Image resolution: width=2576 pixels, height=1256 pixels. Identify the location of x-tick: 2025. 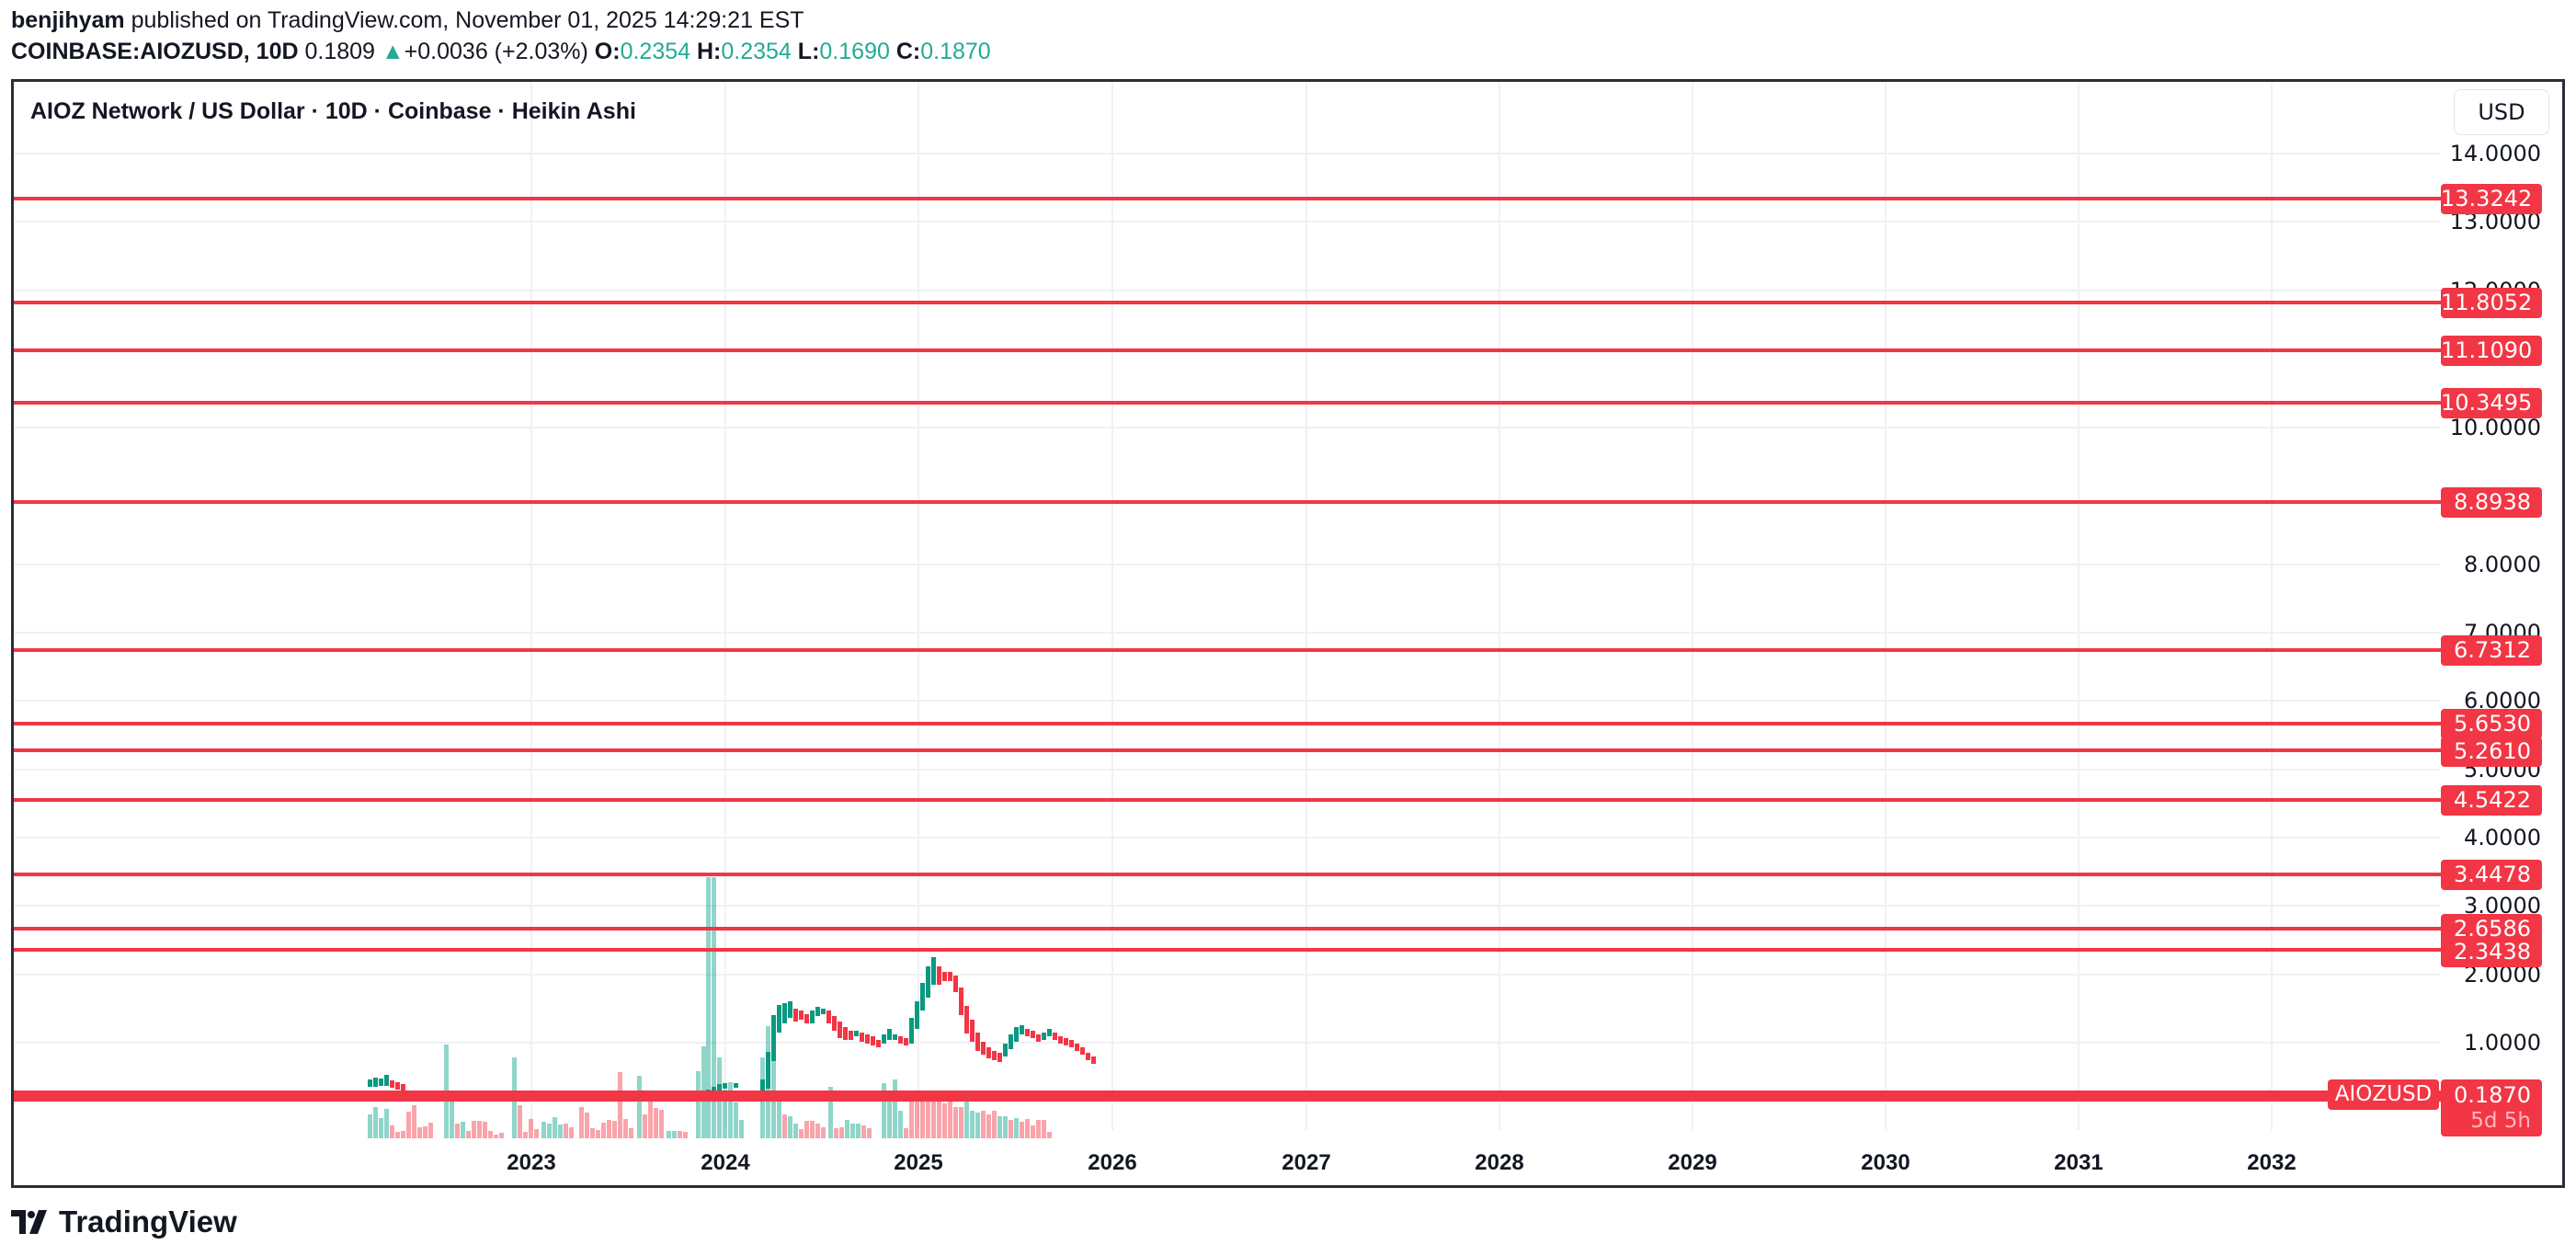
(918, 1162).